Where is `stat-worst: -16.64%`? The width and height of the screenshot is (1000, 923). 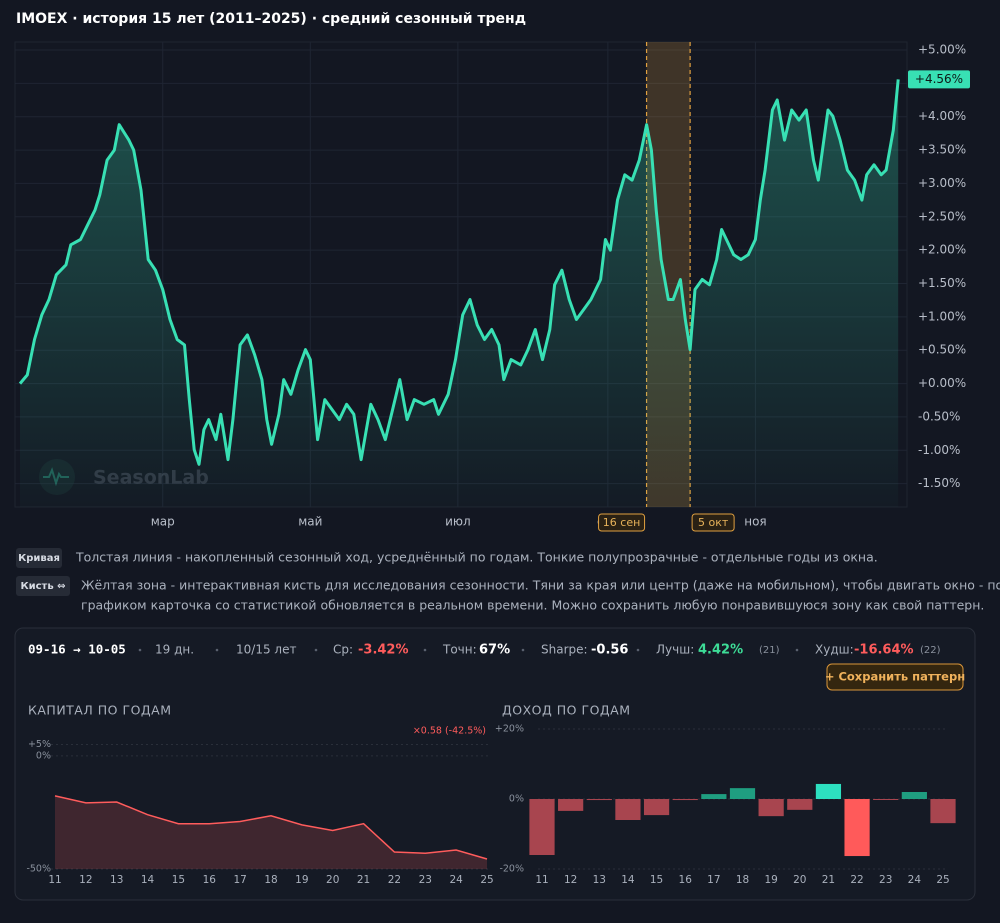
stat-worst: -16.64% is located at coordinates (884, 650).